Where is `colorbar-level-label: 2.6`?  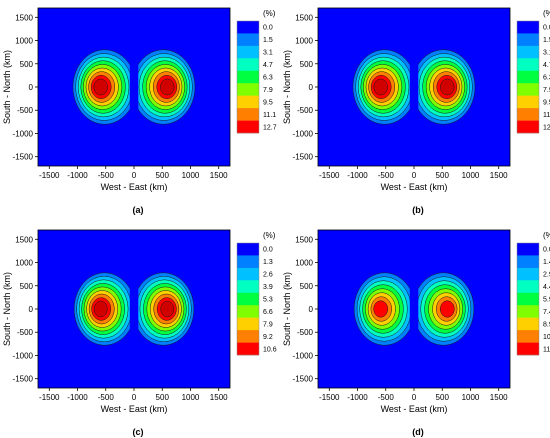
colorbar-level-label: 2.6 is located at coordinates (268, 275).